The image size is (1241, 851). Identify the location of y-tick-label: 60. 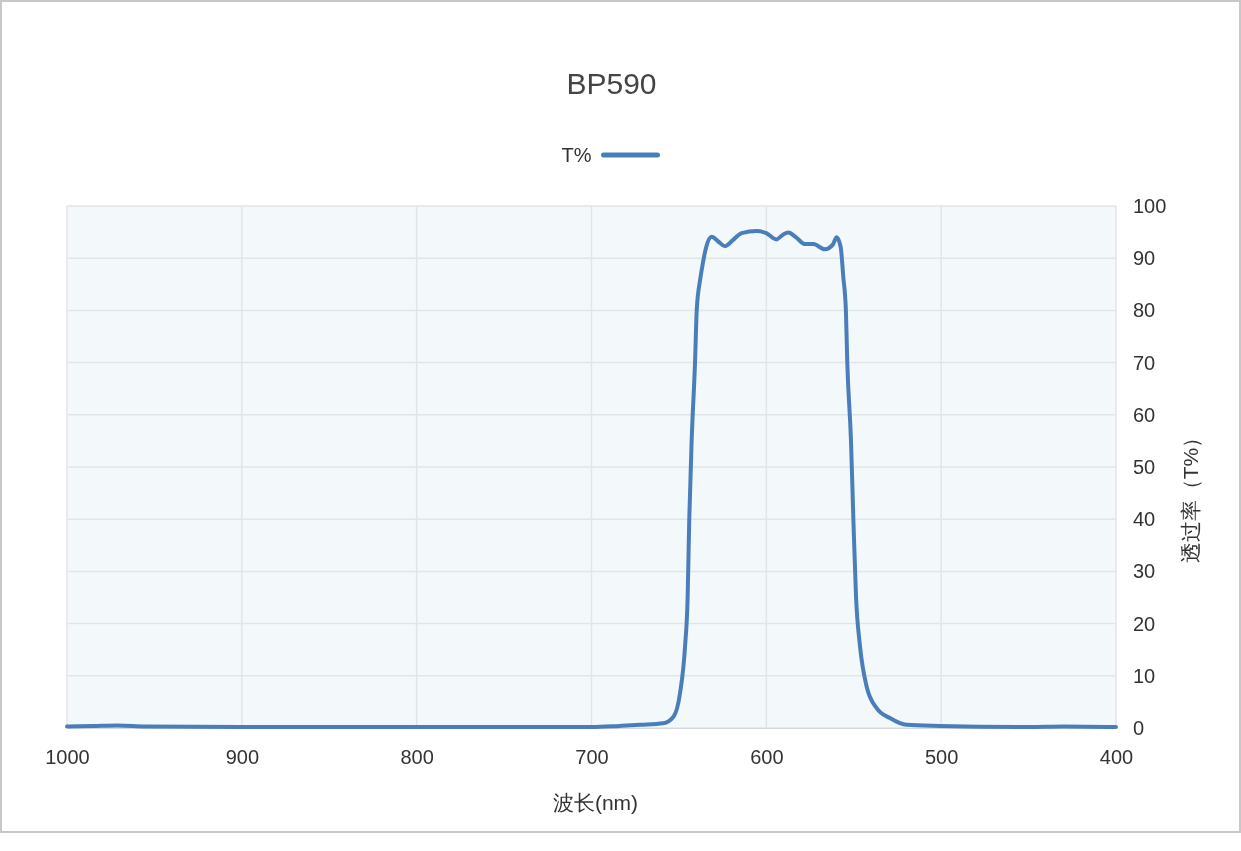
(1144, 414).